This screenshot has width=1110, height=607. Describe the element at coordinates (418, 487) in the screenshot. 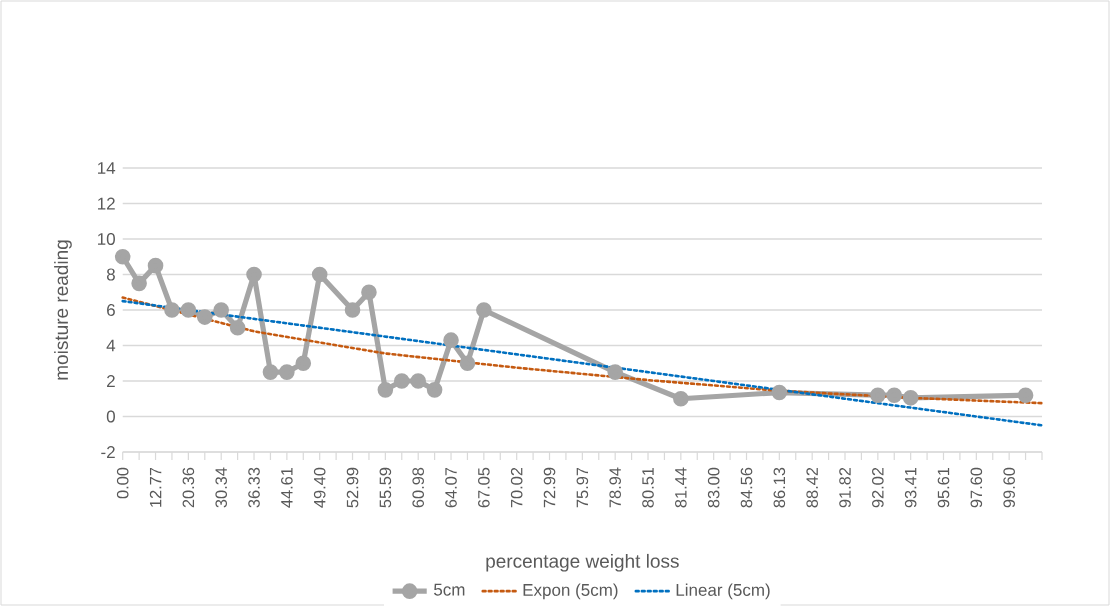

I see `x-tick-label: 60.98` at that location.